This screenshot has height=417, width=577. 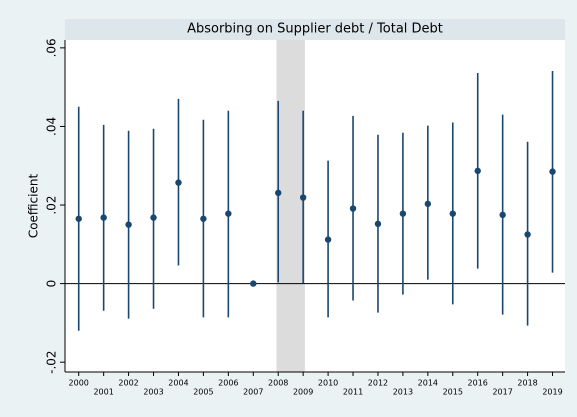 I want to click on x-tick-label: 2005, so click(x=203, y=392).